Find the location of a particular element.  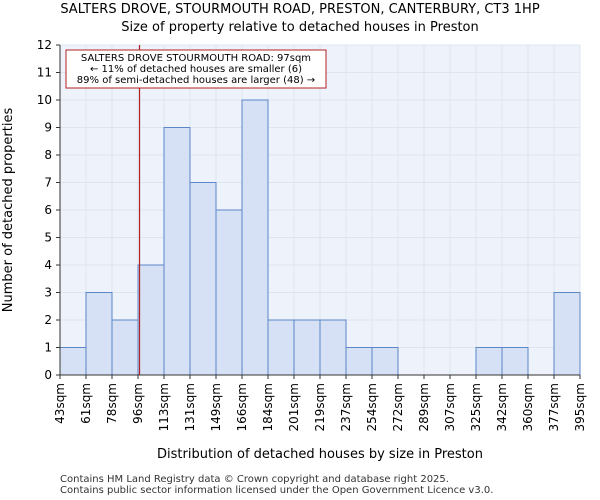

x-tick-label: 184sqm is located at coordinates (268, 407).